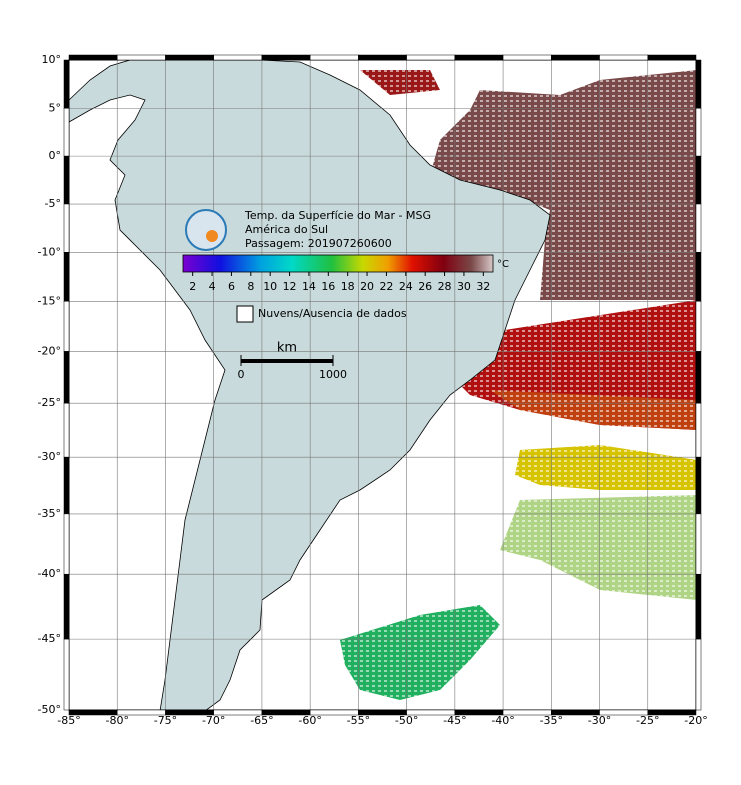 This screenshot has height=785, width=741. Describe the element at coordinates (338, 263) in the screenshot. I see `colorbar` at that location.